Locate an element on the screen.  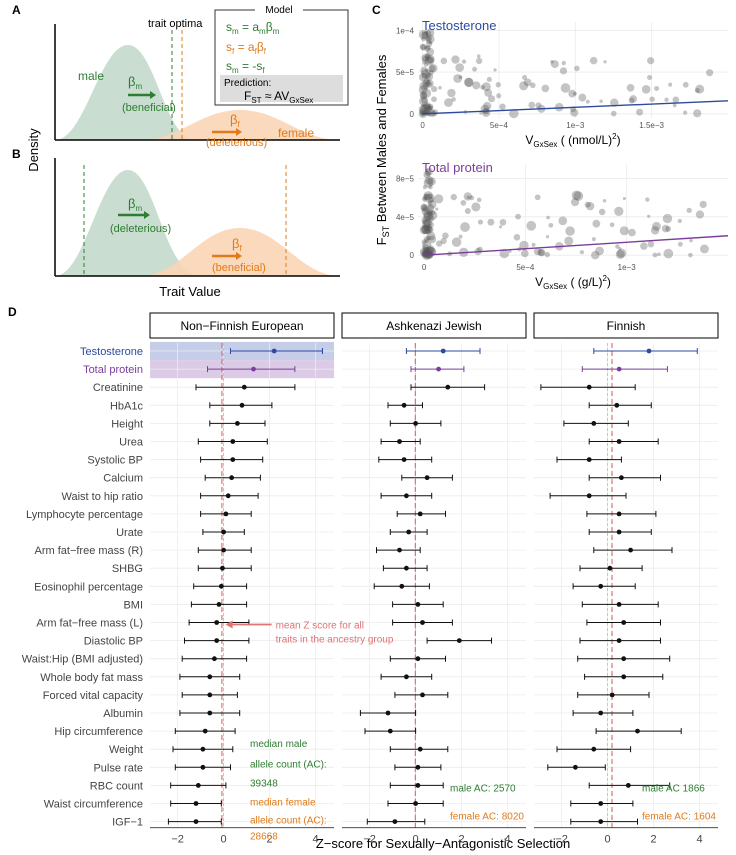
x-tick-label: 5e−4 is located at coordinates (499, 125).